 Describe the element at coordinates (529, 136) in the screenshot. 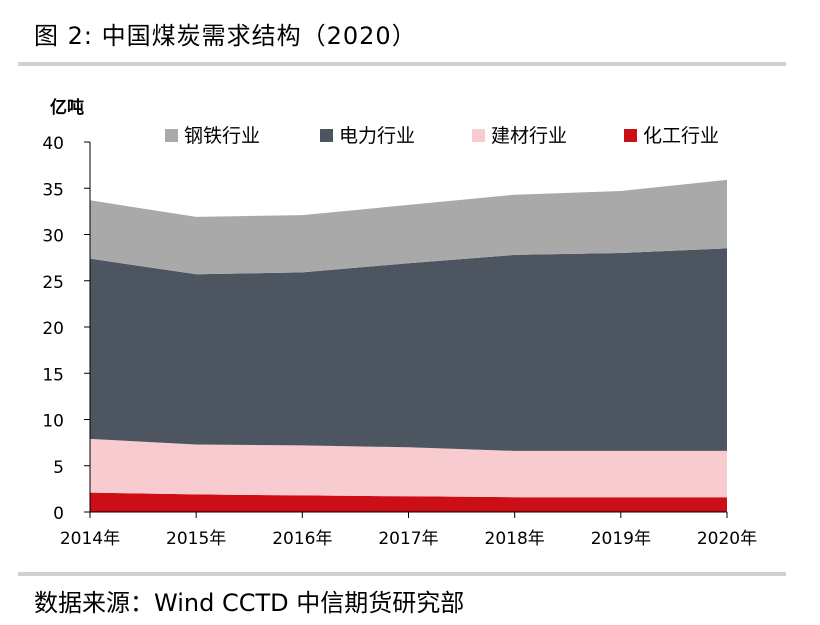

I see `legend-label: 建材行业` at that location.